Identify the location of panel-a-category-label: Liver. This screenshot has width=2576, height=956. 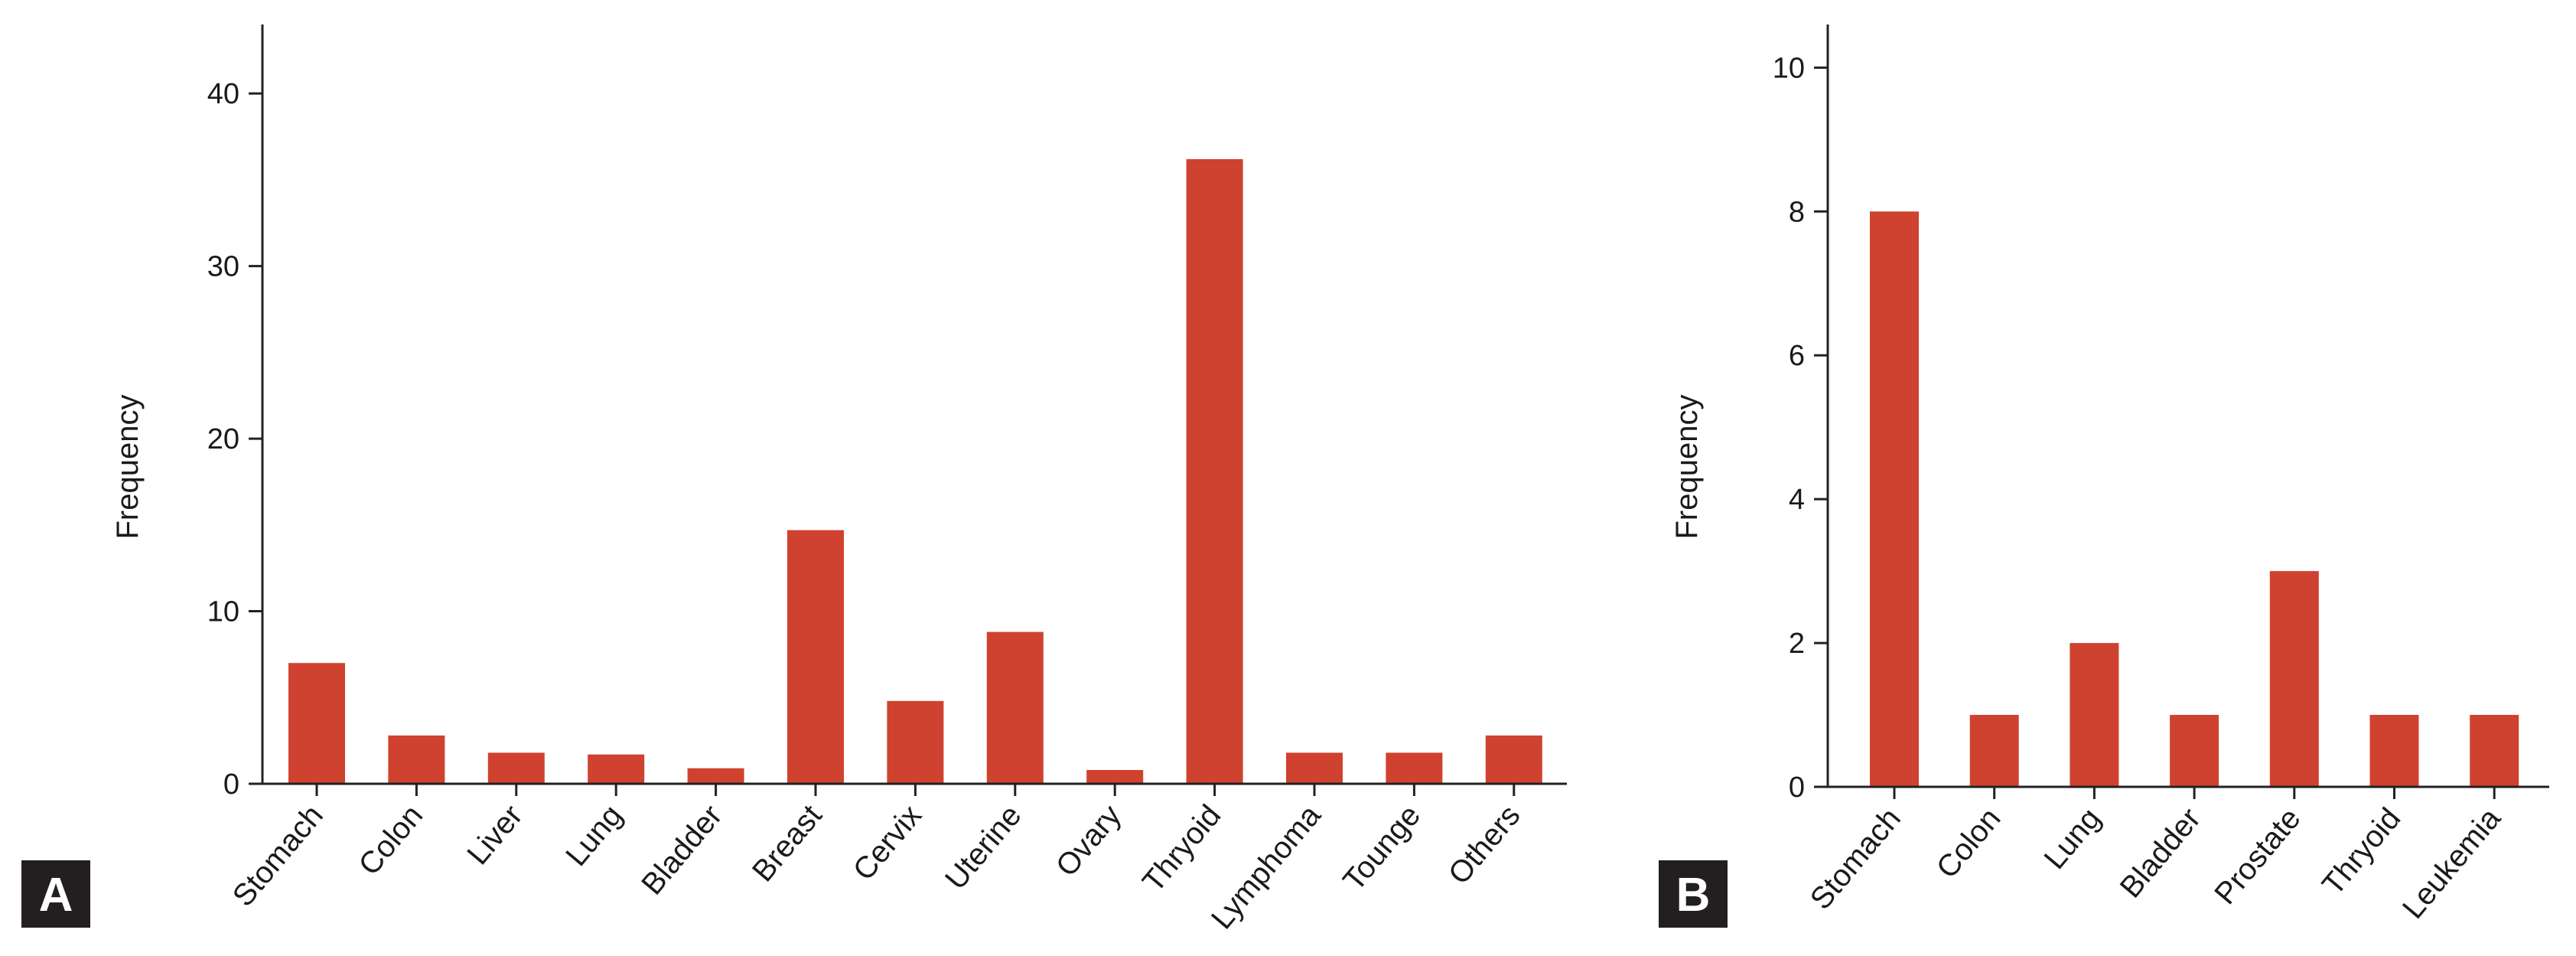
(495, 835).